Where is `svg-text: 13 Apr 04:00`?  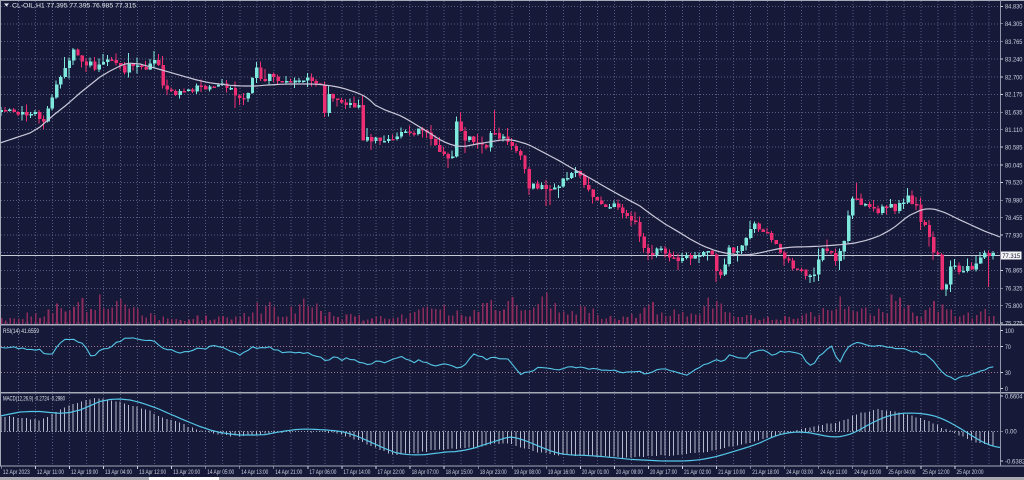
svg-text: 13 Apr 04:00 is located at coordinates (118, 472).